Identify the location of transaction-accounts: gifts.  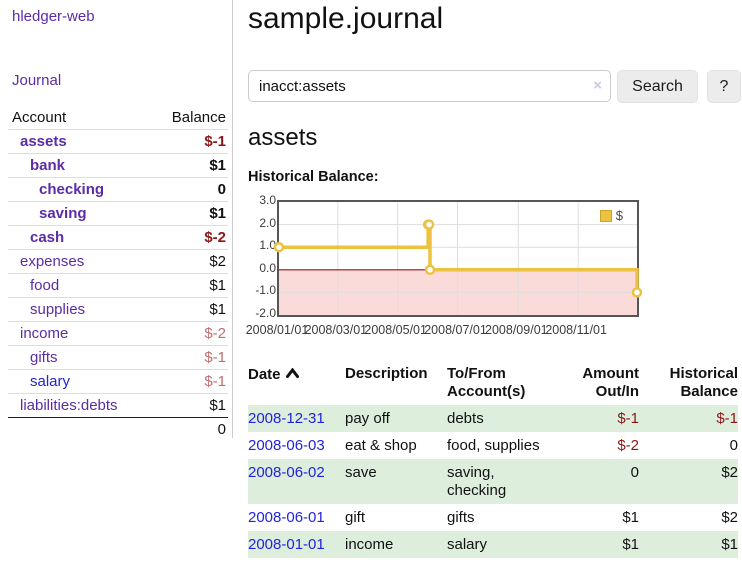
(461, 517).